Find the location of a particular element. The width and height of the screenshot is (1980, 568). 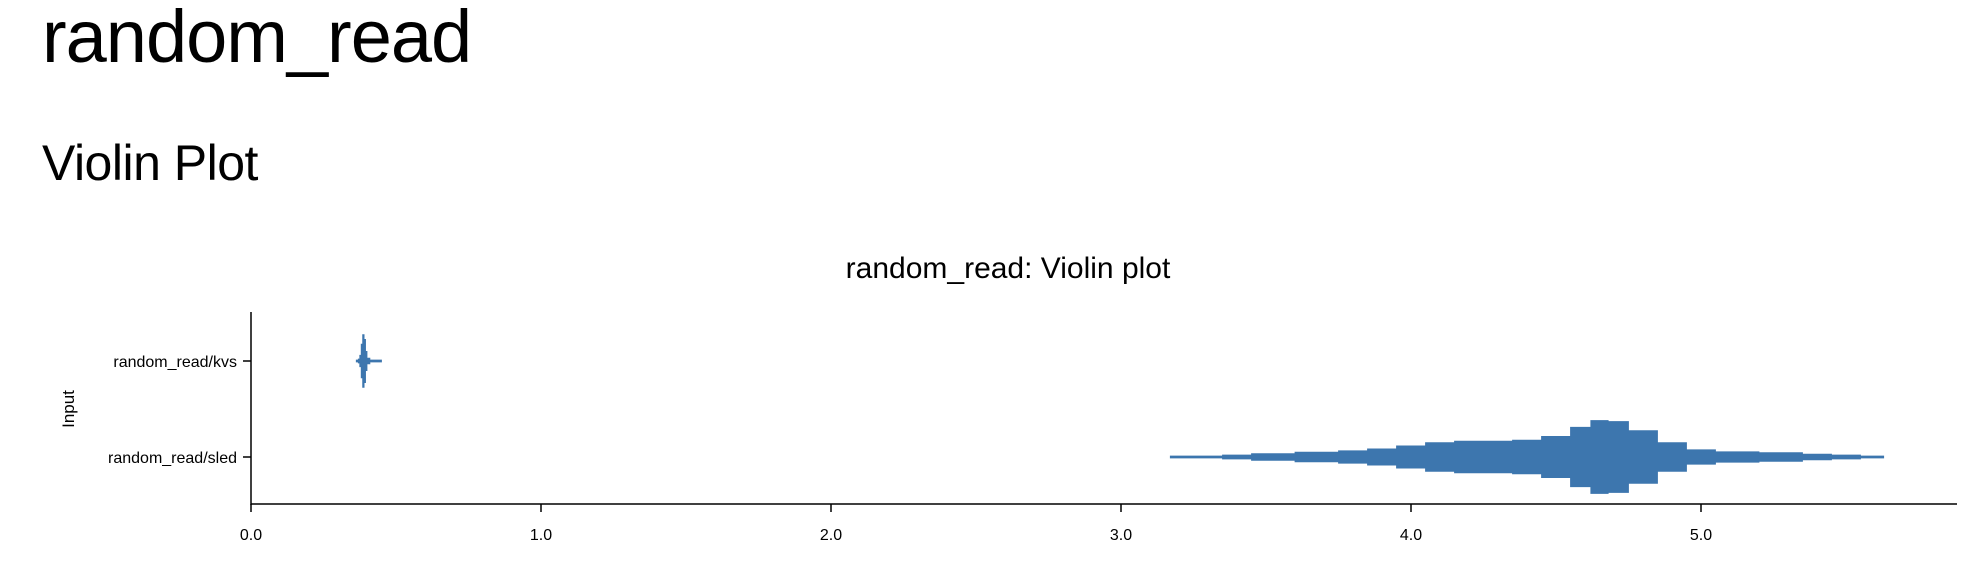

violin-random-read-sled is located at coordinates (1527, 457).